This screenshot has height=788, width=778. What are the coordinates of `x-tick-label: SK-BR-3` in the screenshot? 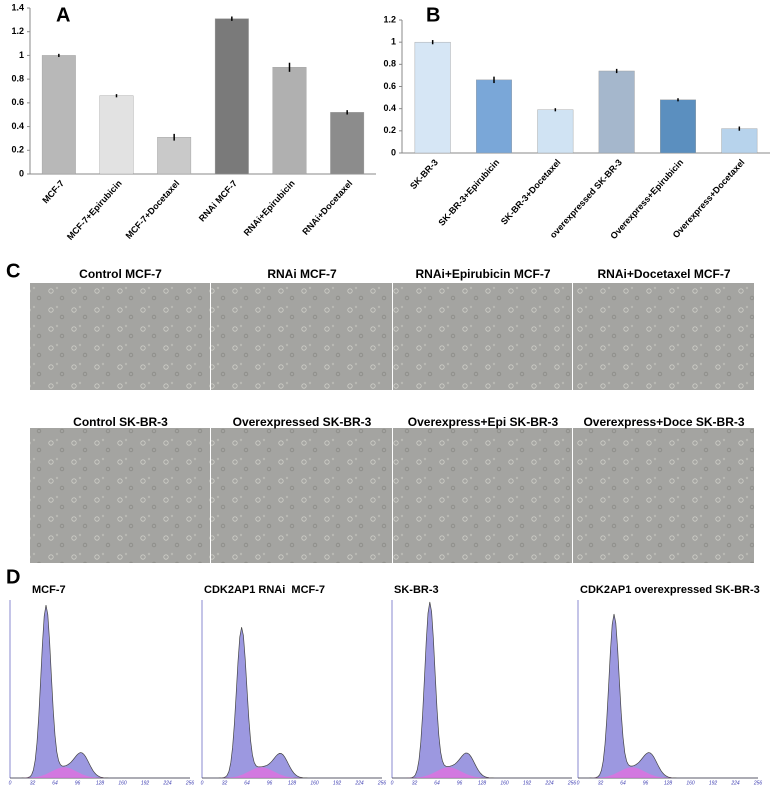 It's located at (424, 174).